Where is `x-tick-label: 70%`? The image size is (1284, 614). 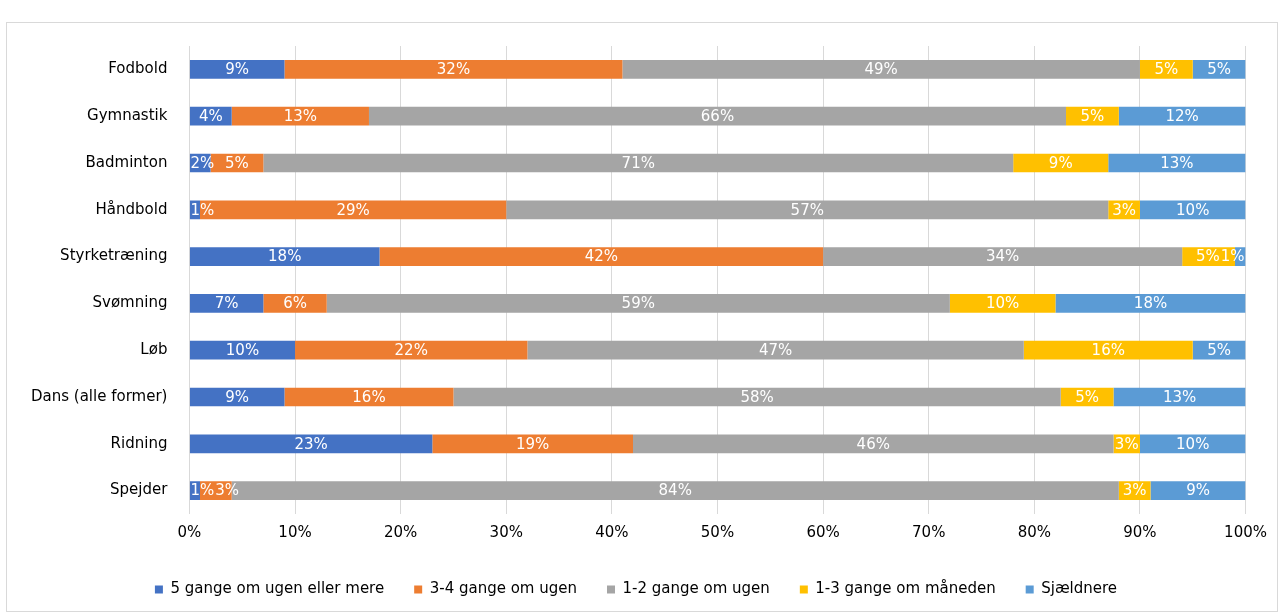 x-tick-label: 70% is located at coordinates (929, 531).